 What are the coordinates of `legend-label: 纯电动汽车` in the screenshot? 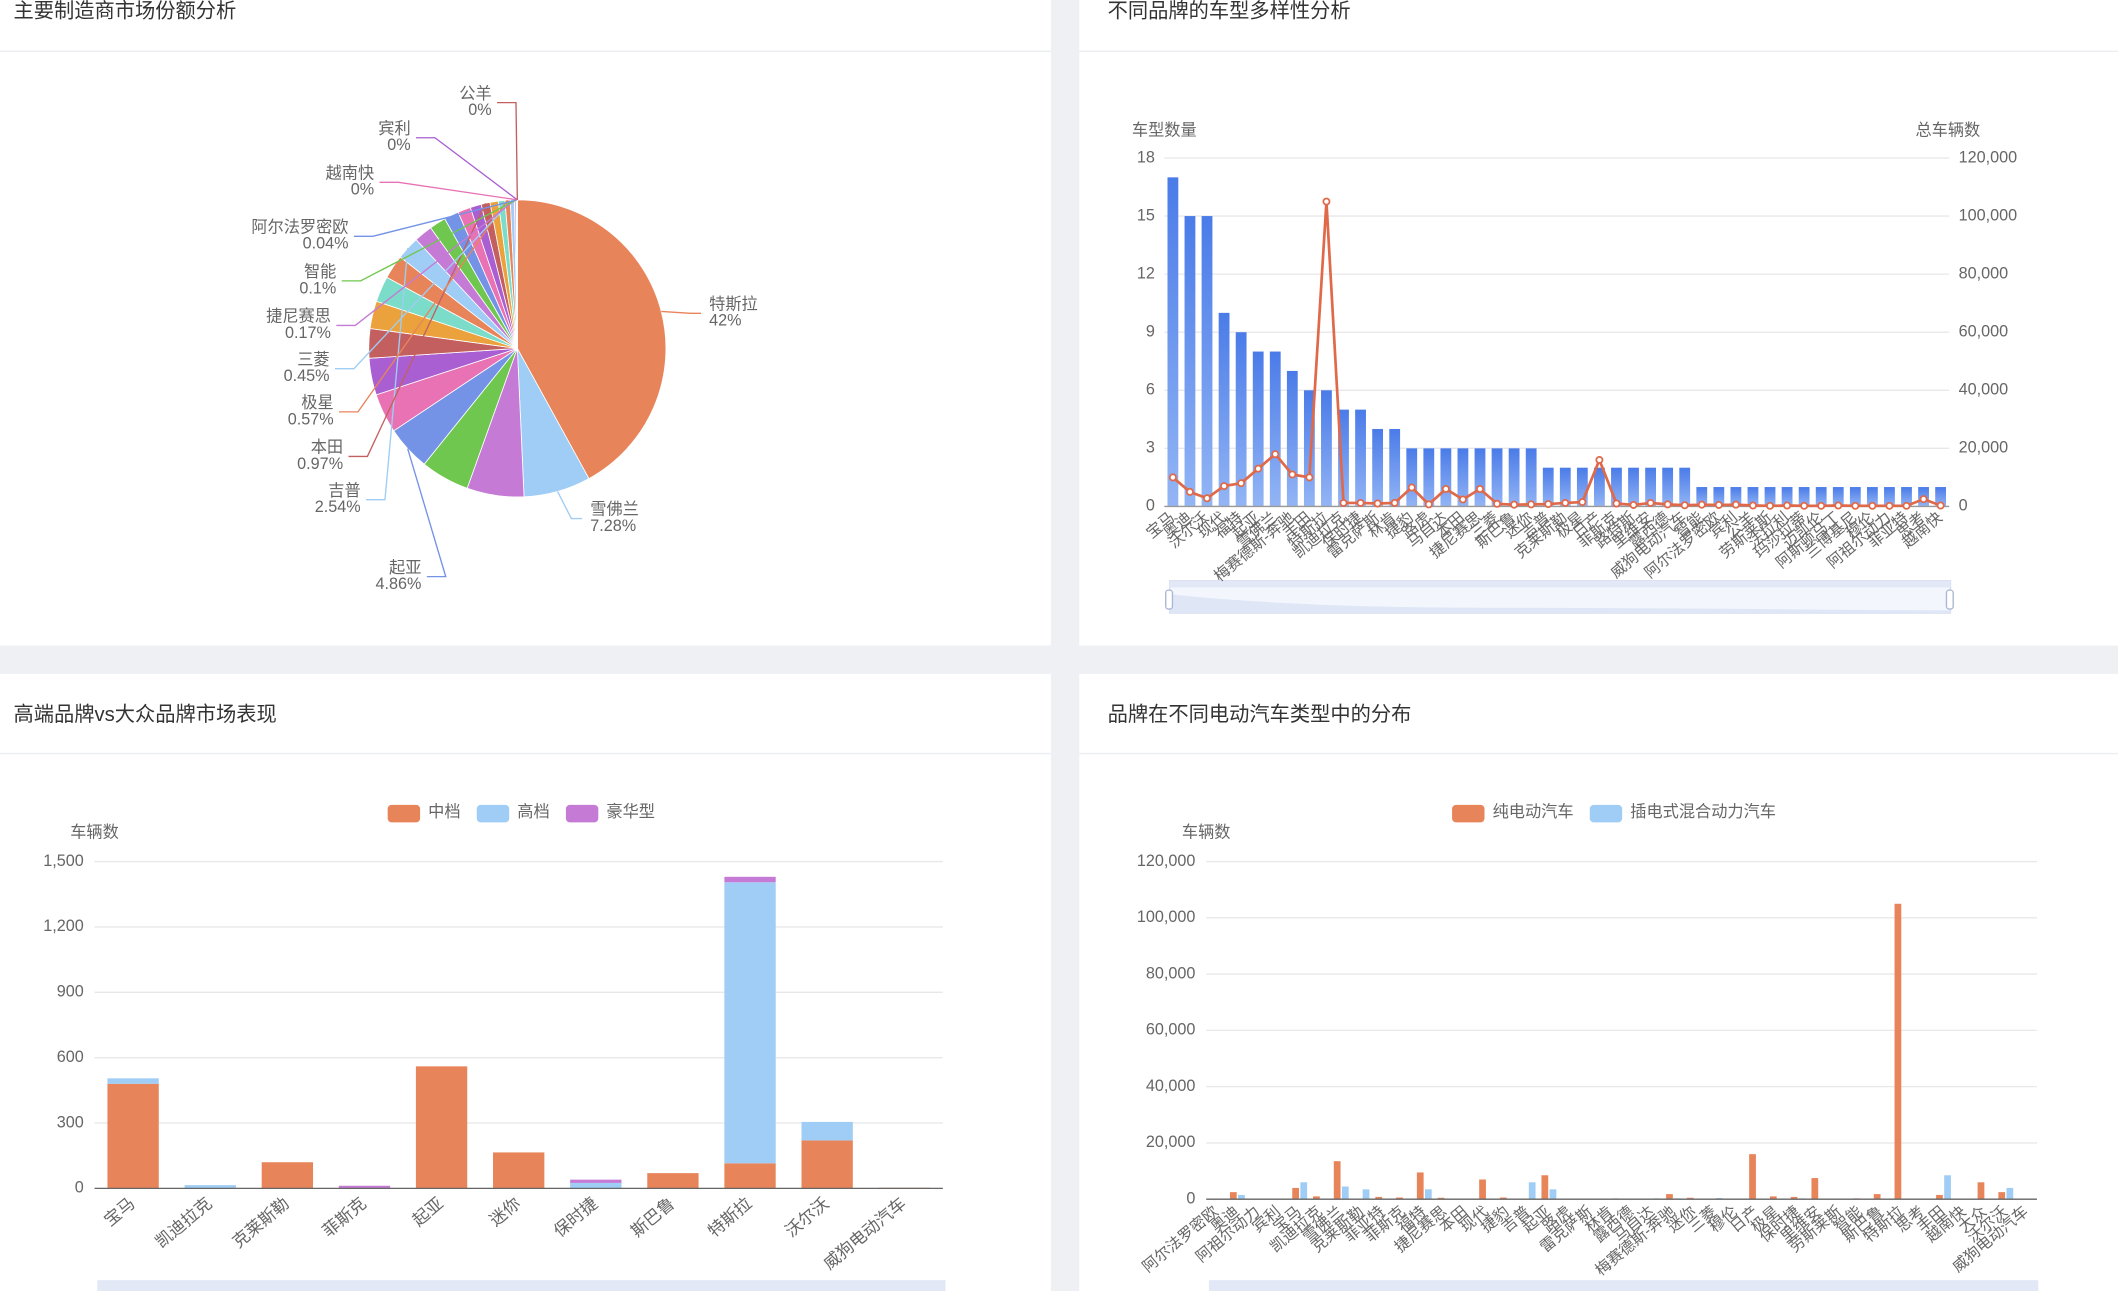 It's located at (1533, 812).